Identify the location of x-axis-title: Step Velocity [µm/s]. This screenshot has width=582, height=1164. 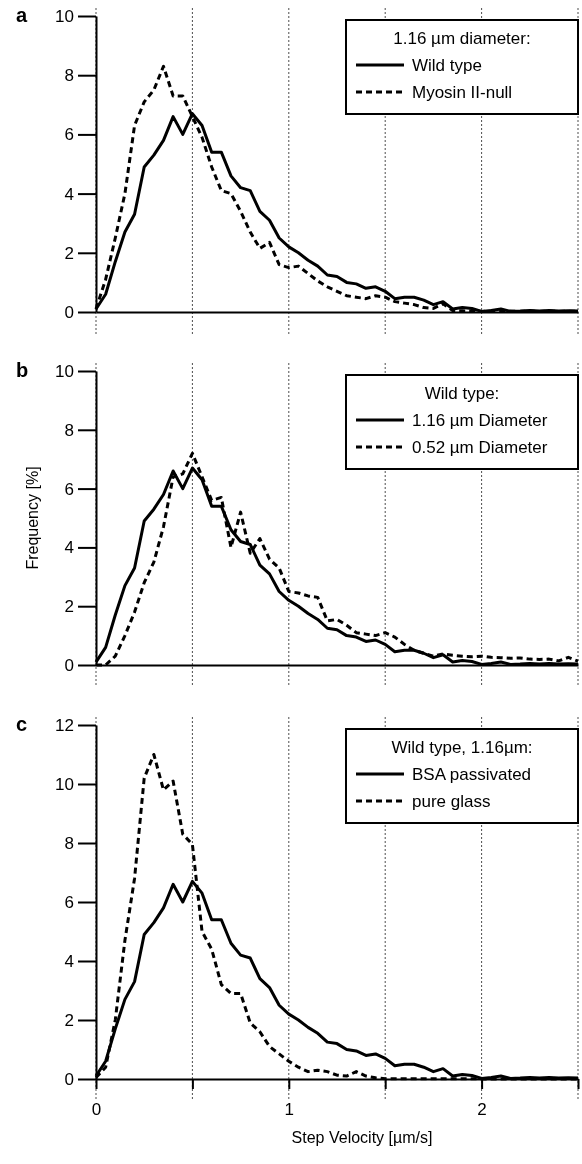
(362, 1137).